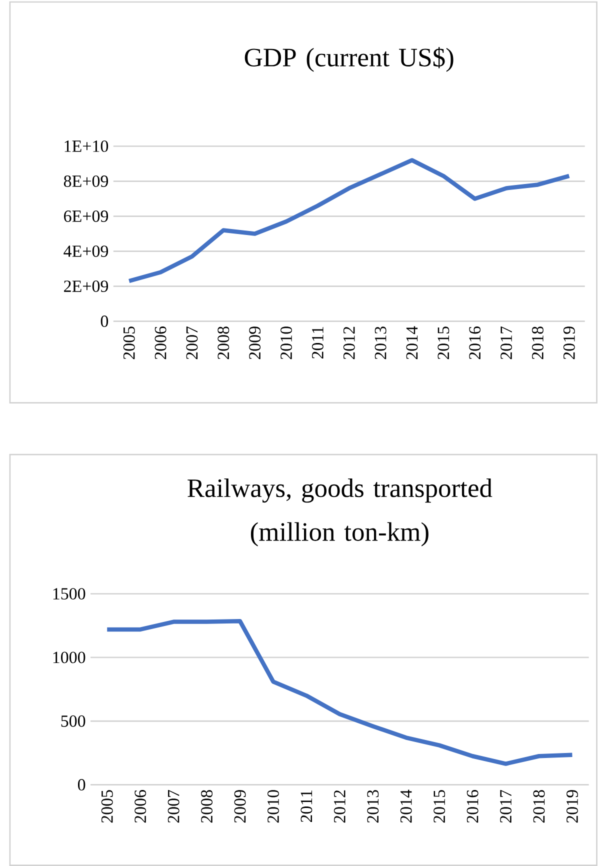 The image size is (602, 866). Describe the element at coordinates (86, 146) in the screenshot. I see `y-tick-label: 1E+10` at that location.